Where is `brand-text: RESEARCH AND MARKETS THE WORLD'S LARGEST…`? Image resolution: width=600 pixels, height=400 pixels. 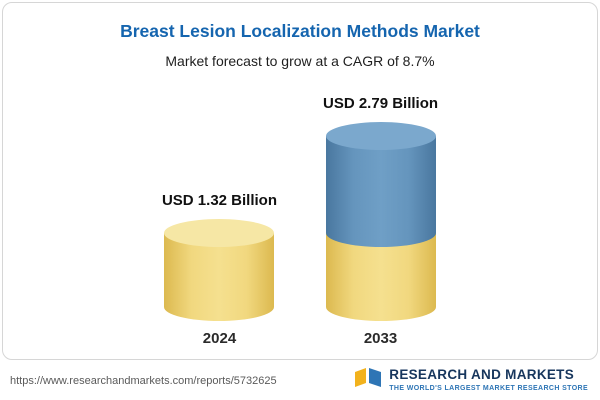
brand-text: RESEARCH AND MARKETS THE WORLD'S LARGEST… is located at coordinates (488, 380).